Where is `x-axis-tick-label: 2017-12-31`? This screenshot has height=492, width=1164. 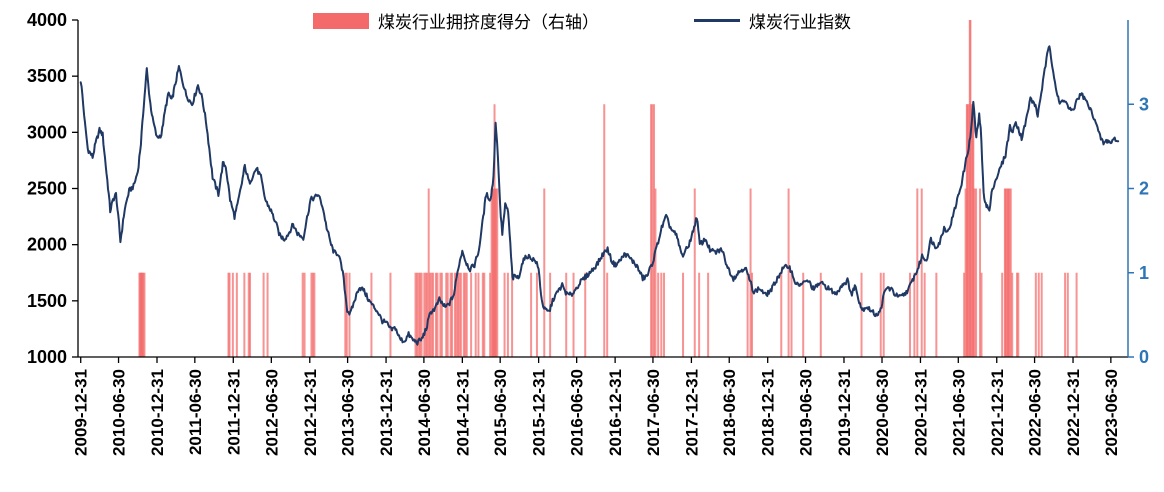
x-axis-tick-label: 2017-12-31 is located at coordinates (691, 412).